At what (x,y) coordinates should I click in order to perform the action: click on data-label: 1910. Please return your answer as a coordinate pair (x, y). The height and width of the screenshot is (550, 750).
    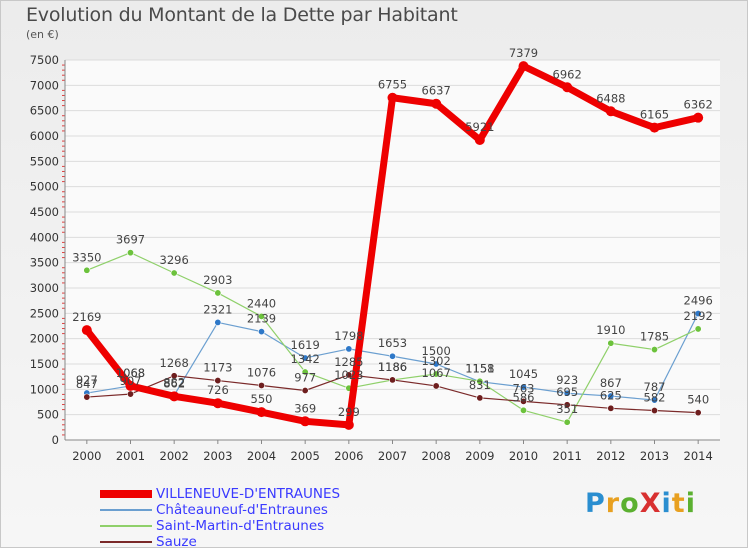
    Looking at the image, I should click on (610, 330).